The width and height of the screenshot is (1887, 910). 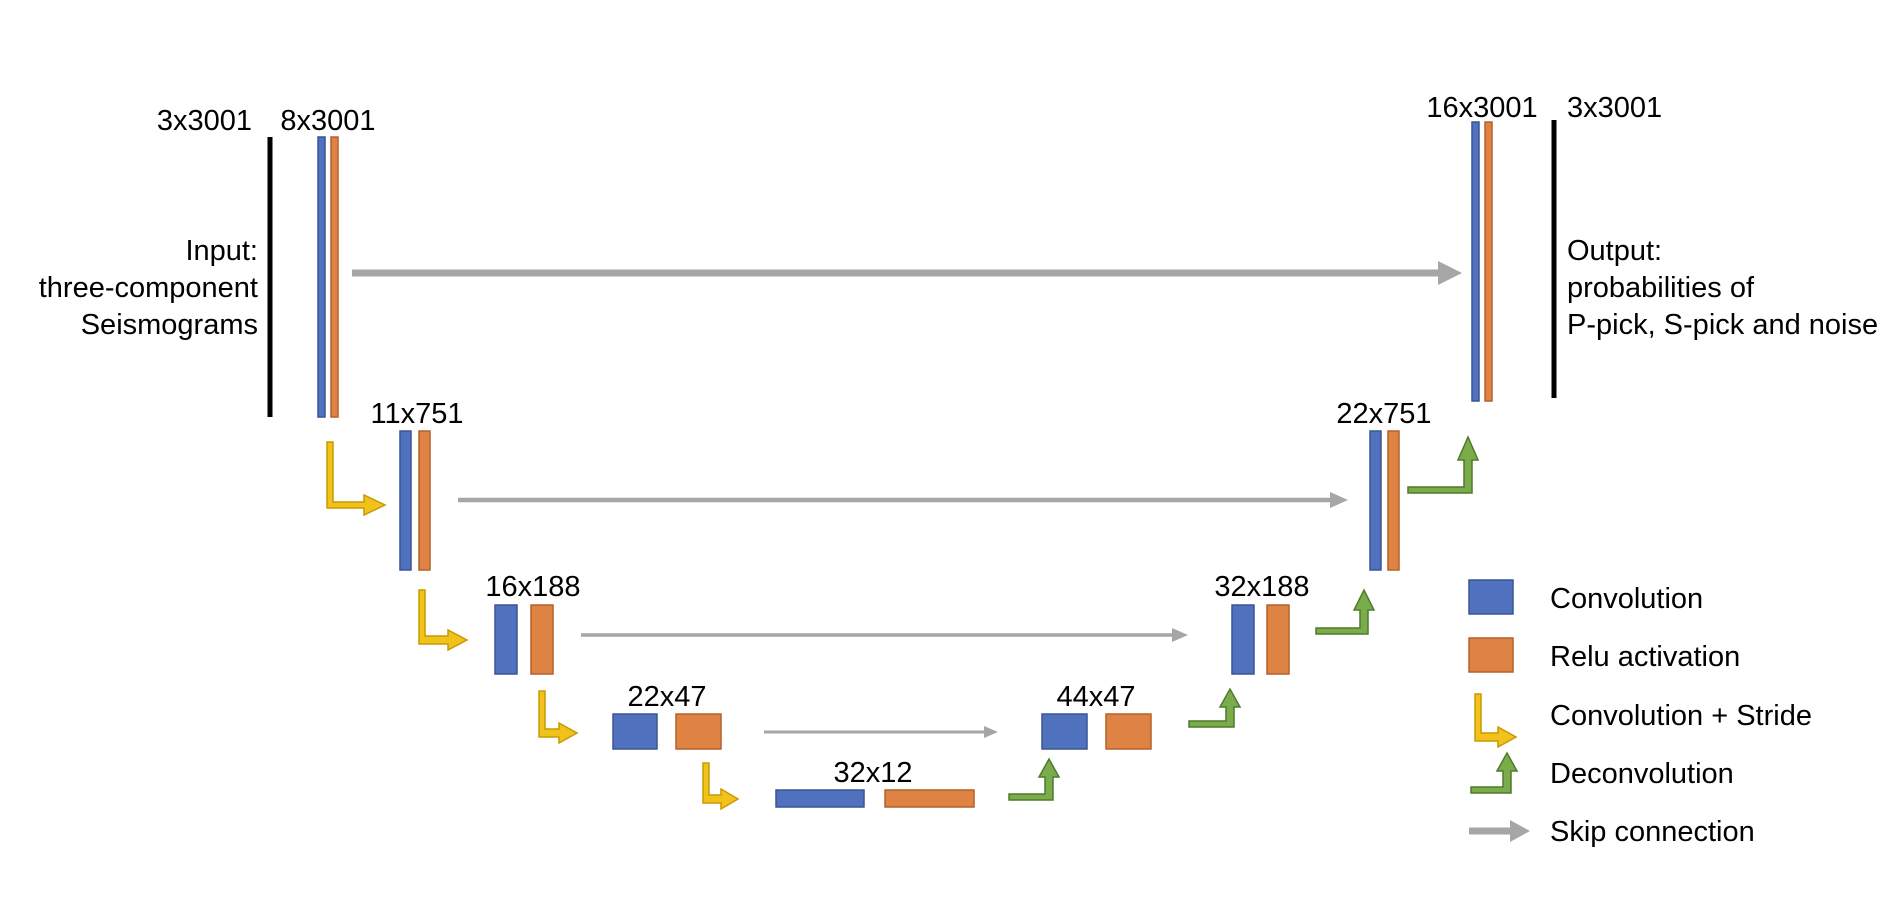 I want to click on conv-block-16x188, so click(x=506, y=639).